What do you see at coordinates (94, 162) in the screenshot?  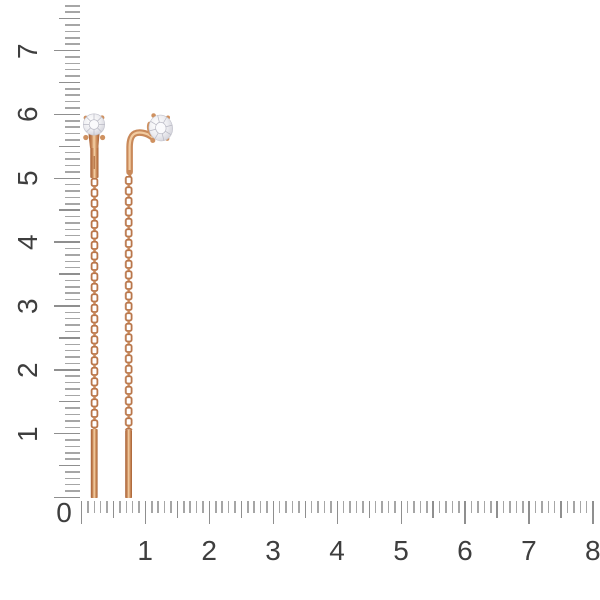 I see `post-slot` at bounding box center [94, 162].